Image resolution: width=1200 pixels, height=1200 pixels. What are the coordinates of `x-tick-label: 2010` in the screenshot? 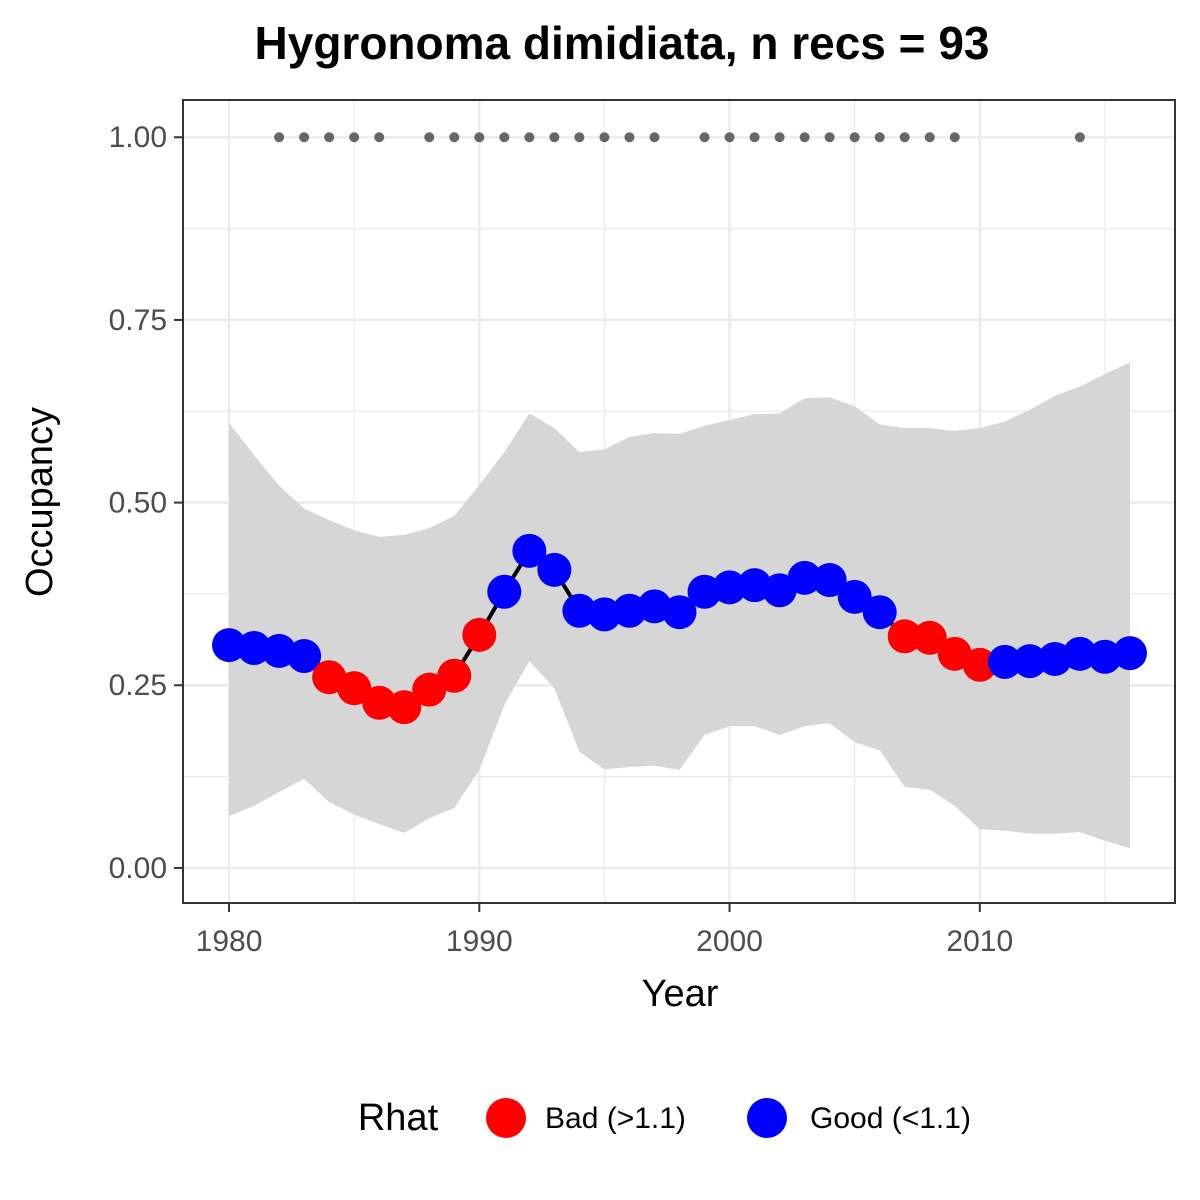 It's located at (979, 941).